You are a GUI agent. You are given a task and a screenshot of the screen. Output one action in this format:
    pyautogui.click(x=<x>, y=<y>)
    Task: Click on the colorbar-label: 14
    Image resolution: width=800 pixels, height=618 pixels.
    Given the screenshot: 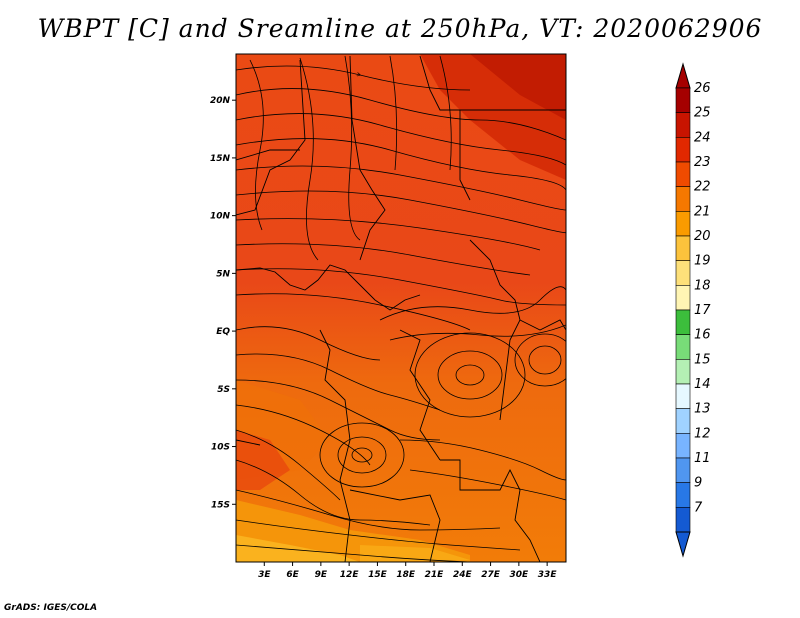 What is the action you would take?
    pyautogui.click(x=702, y=384)
    